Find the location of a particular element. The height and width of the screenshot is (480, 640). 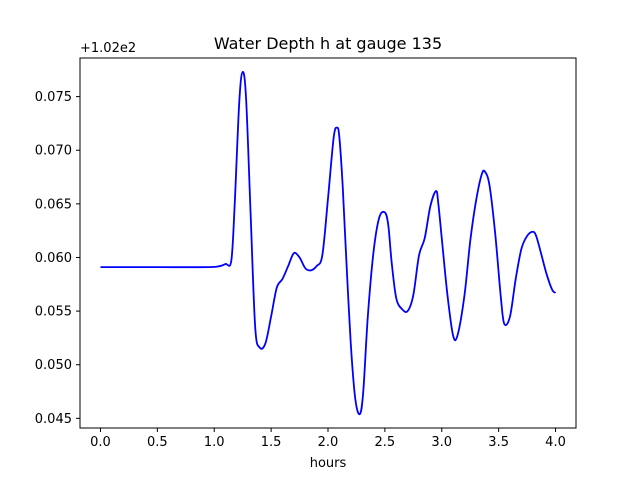

y-tick-label: 0.055 is located at coordinates (53, 312).